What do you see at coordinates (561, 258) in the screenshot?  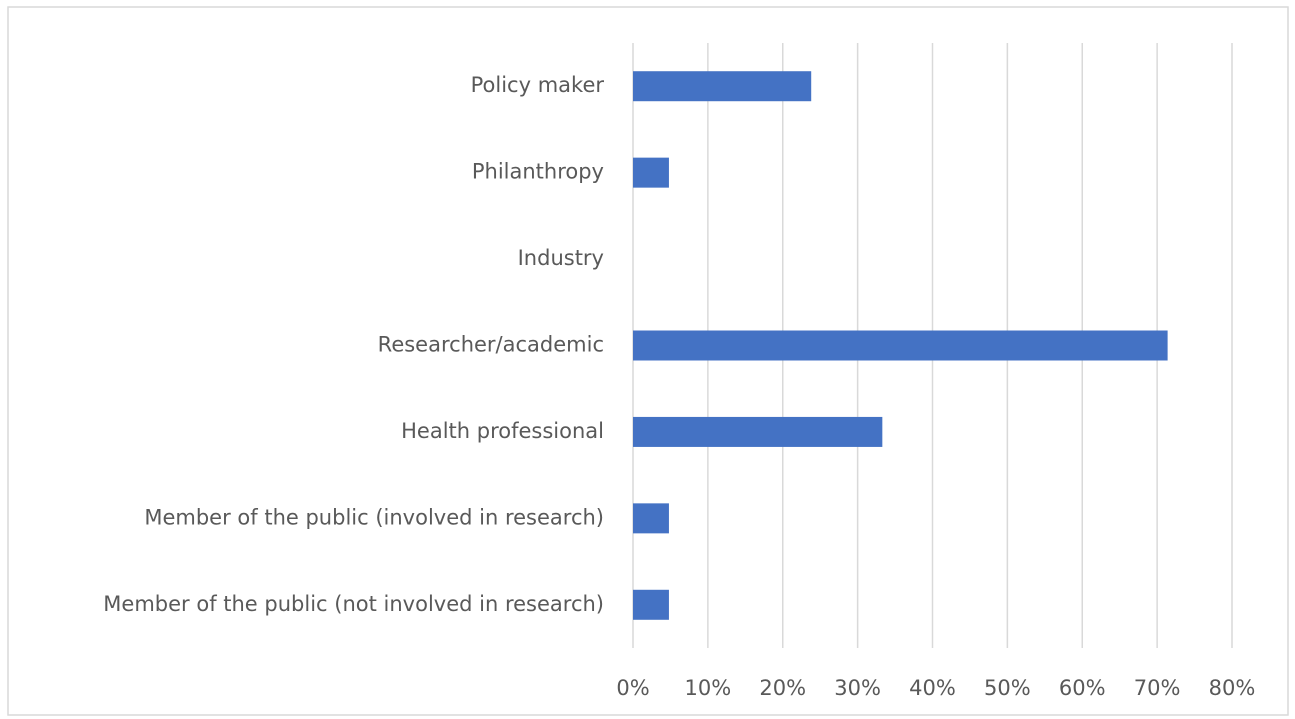 I see `y-tick-label: Industry` at bounding box center [561, 258].